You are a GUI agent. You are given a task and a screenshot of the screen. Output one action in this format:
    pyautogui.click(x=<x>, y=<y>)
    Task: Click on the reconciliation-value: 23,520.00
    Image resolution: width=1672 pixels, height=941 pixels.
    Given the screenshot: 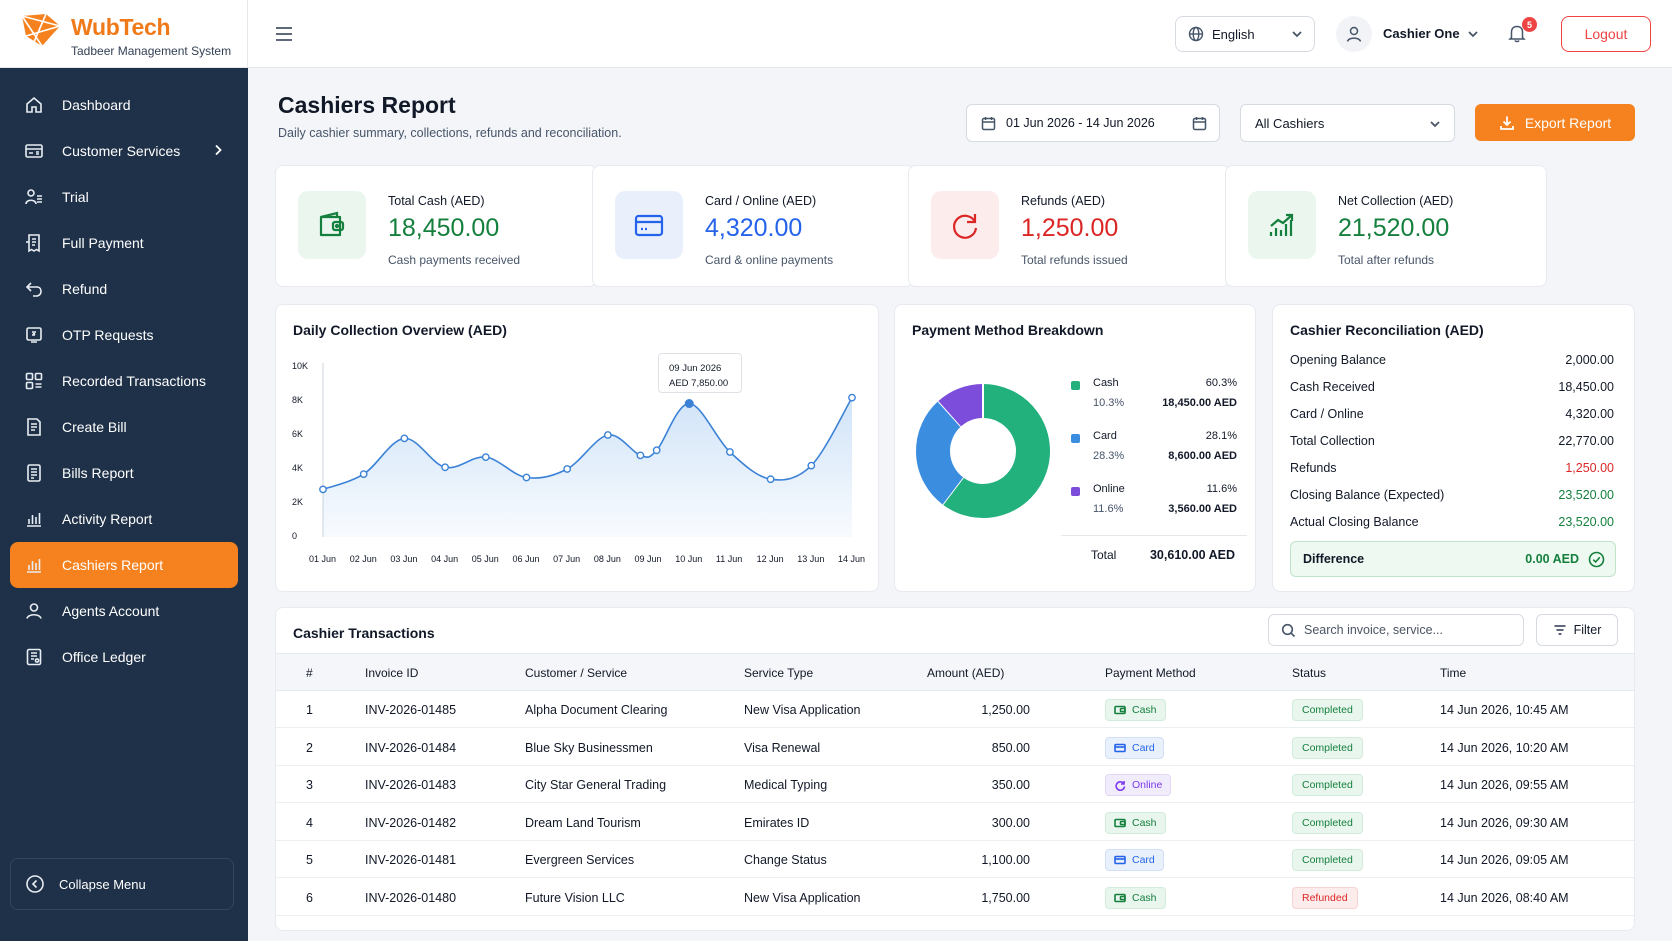 What is the action you would take?
    pyautogui.click(x=1586, y=495)
    